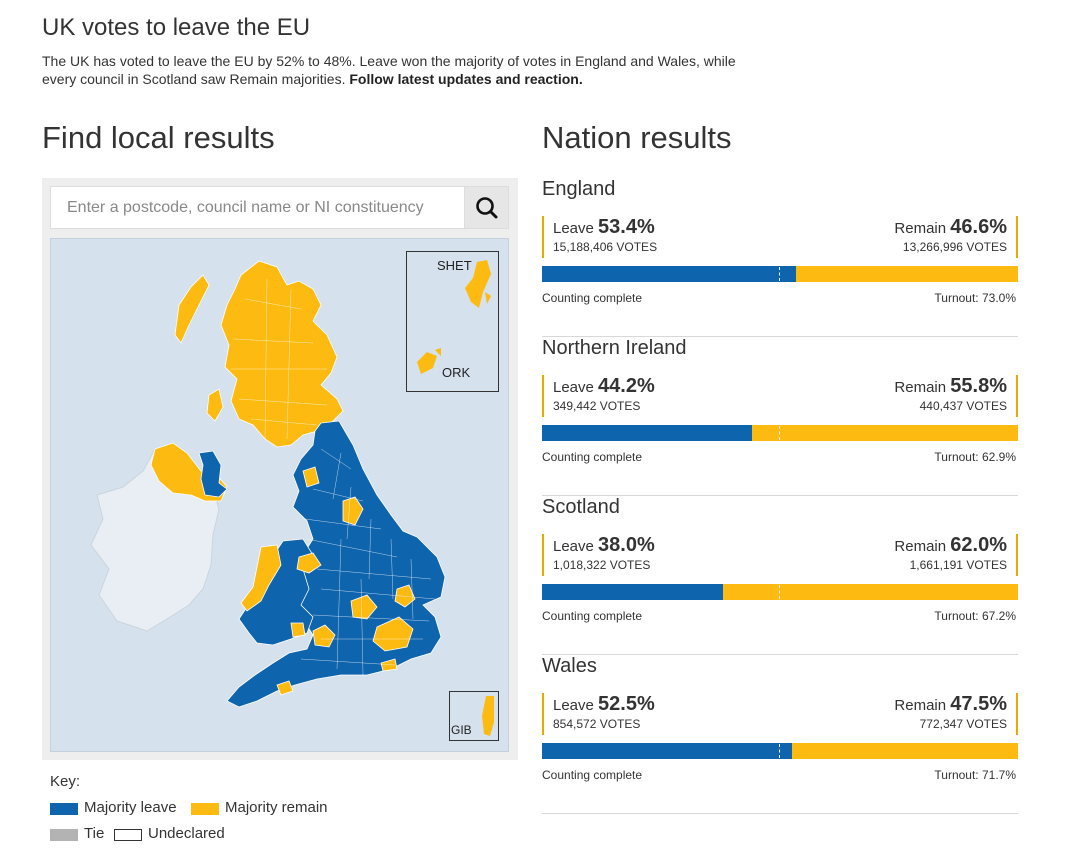  Describe the element at coordinates (963, 406) in the screenshot. I see `remain-votes: 440,437 VOTES` at that location.